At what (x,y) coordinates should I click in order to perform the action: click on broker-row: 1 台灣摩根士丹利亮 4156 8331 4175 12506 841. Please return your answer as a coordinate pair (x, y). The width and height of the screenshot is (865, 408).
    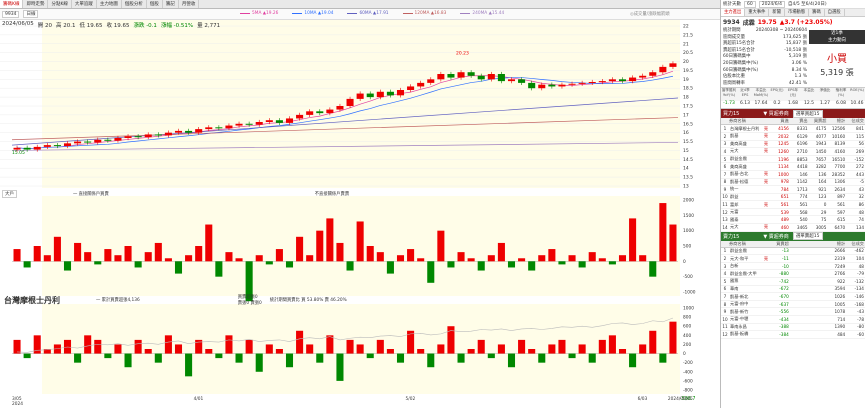
    Looking at the image, I should click on (793, 129).